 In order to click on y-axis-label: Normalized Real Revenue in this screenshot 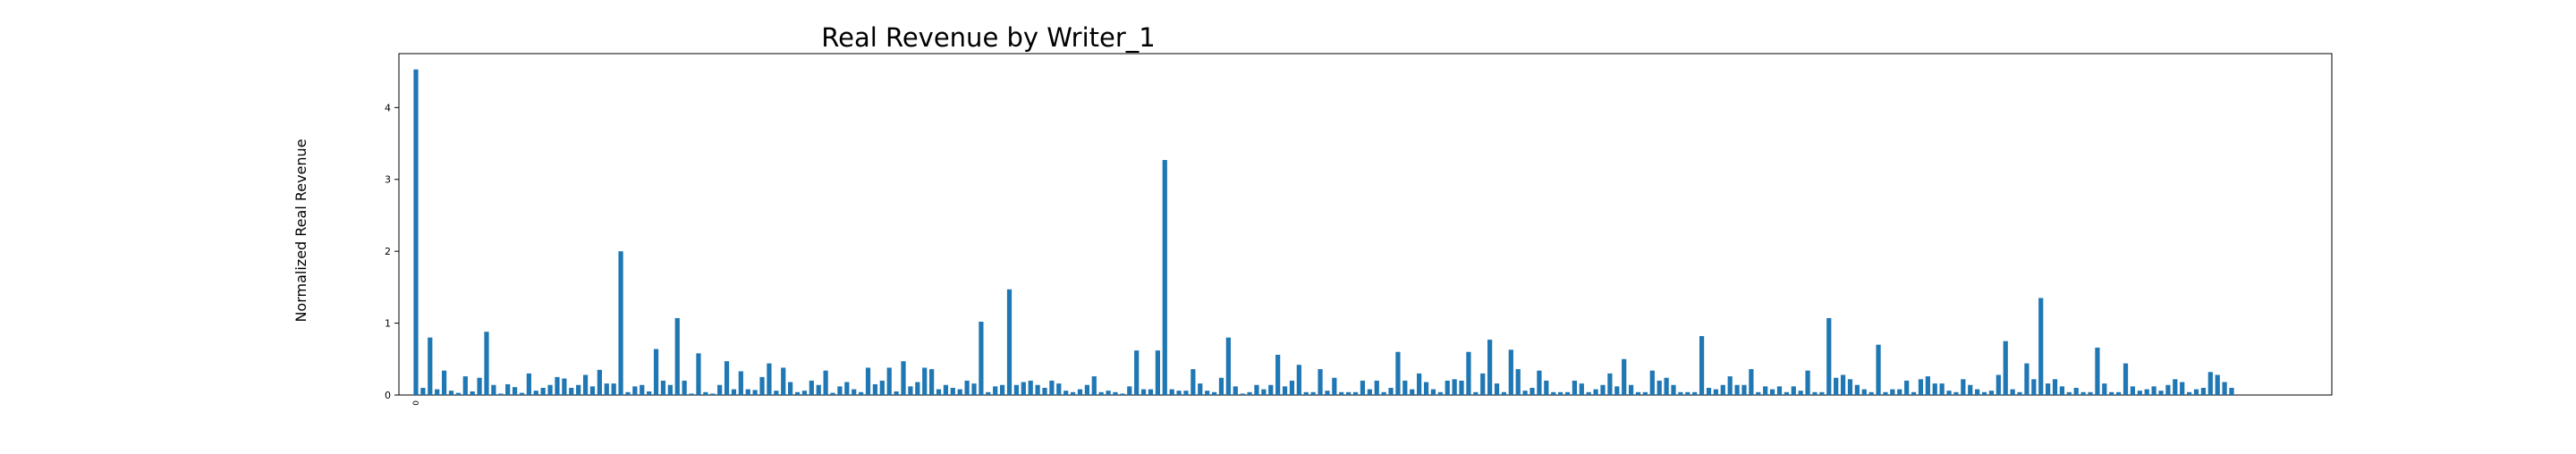, I will do `click(300, 230)`.